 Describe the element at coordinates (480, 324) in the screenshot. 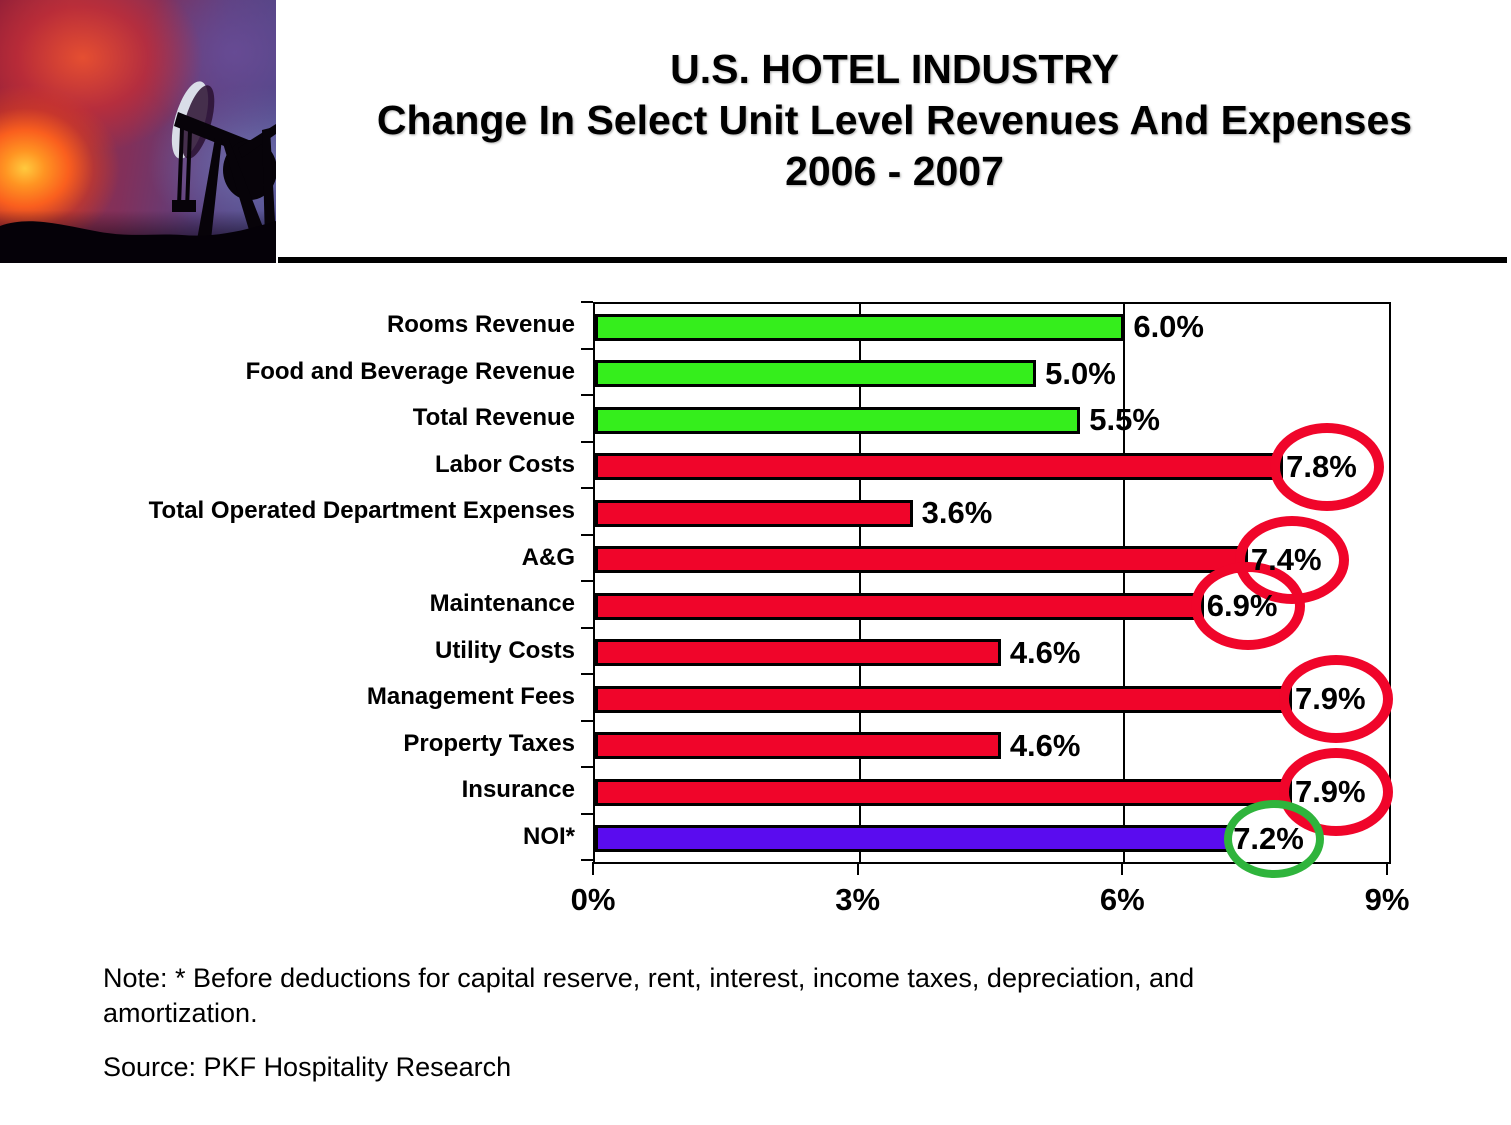

I see `category-label: Rooms Revenue` at that location.